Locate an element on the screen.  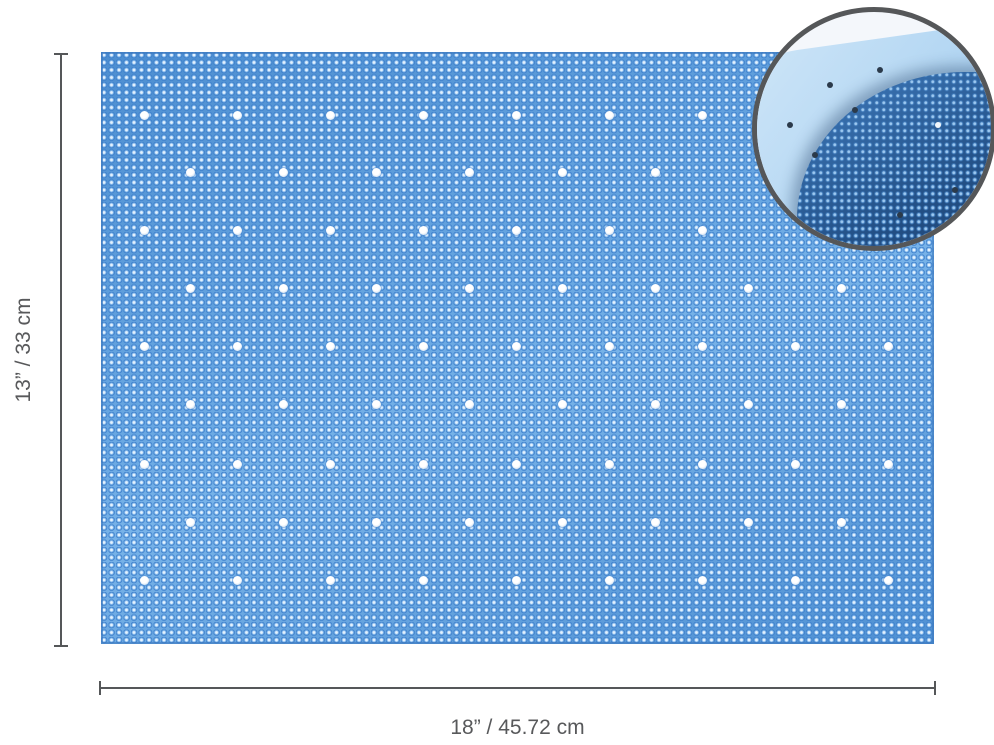
width-dimension-line is located at coordinates (518, 688).